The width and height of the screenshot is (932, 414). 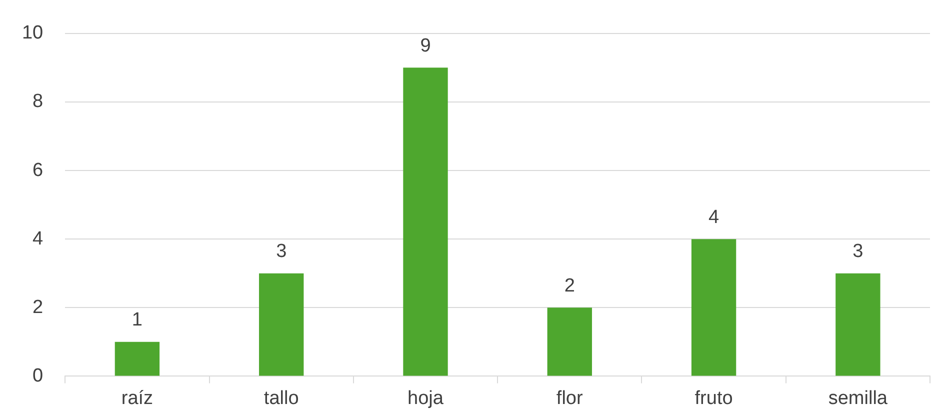 What do you see at coordinates (426, 398) in the screenshot?
I see `x-tick-label: hoja` at bounding box center [426, 398].